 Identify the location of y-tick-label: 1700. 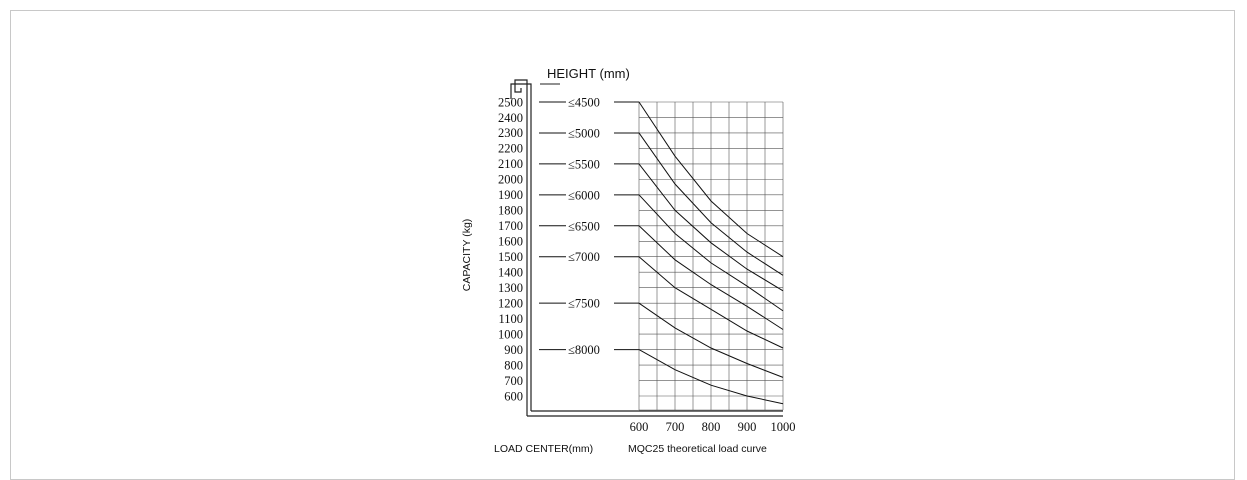
(510, 226).